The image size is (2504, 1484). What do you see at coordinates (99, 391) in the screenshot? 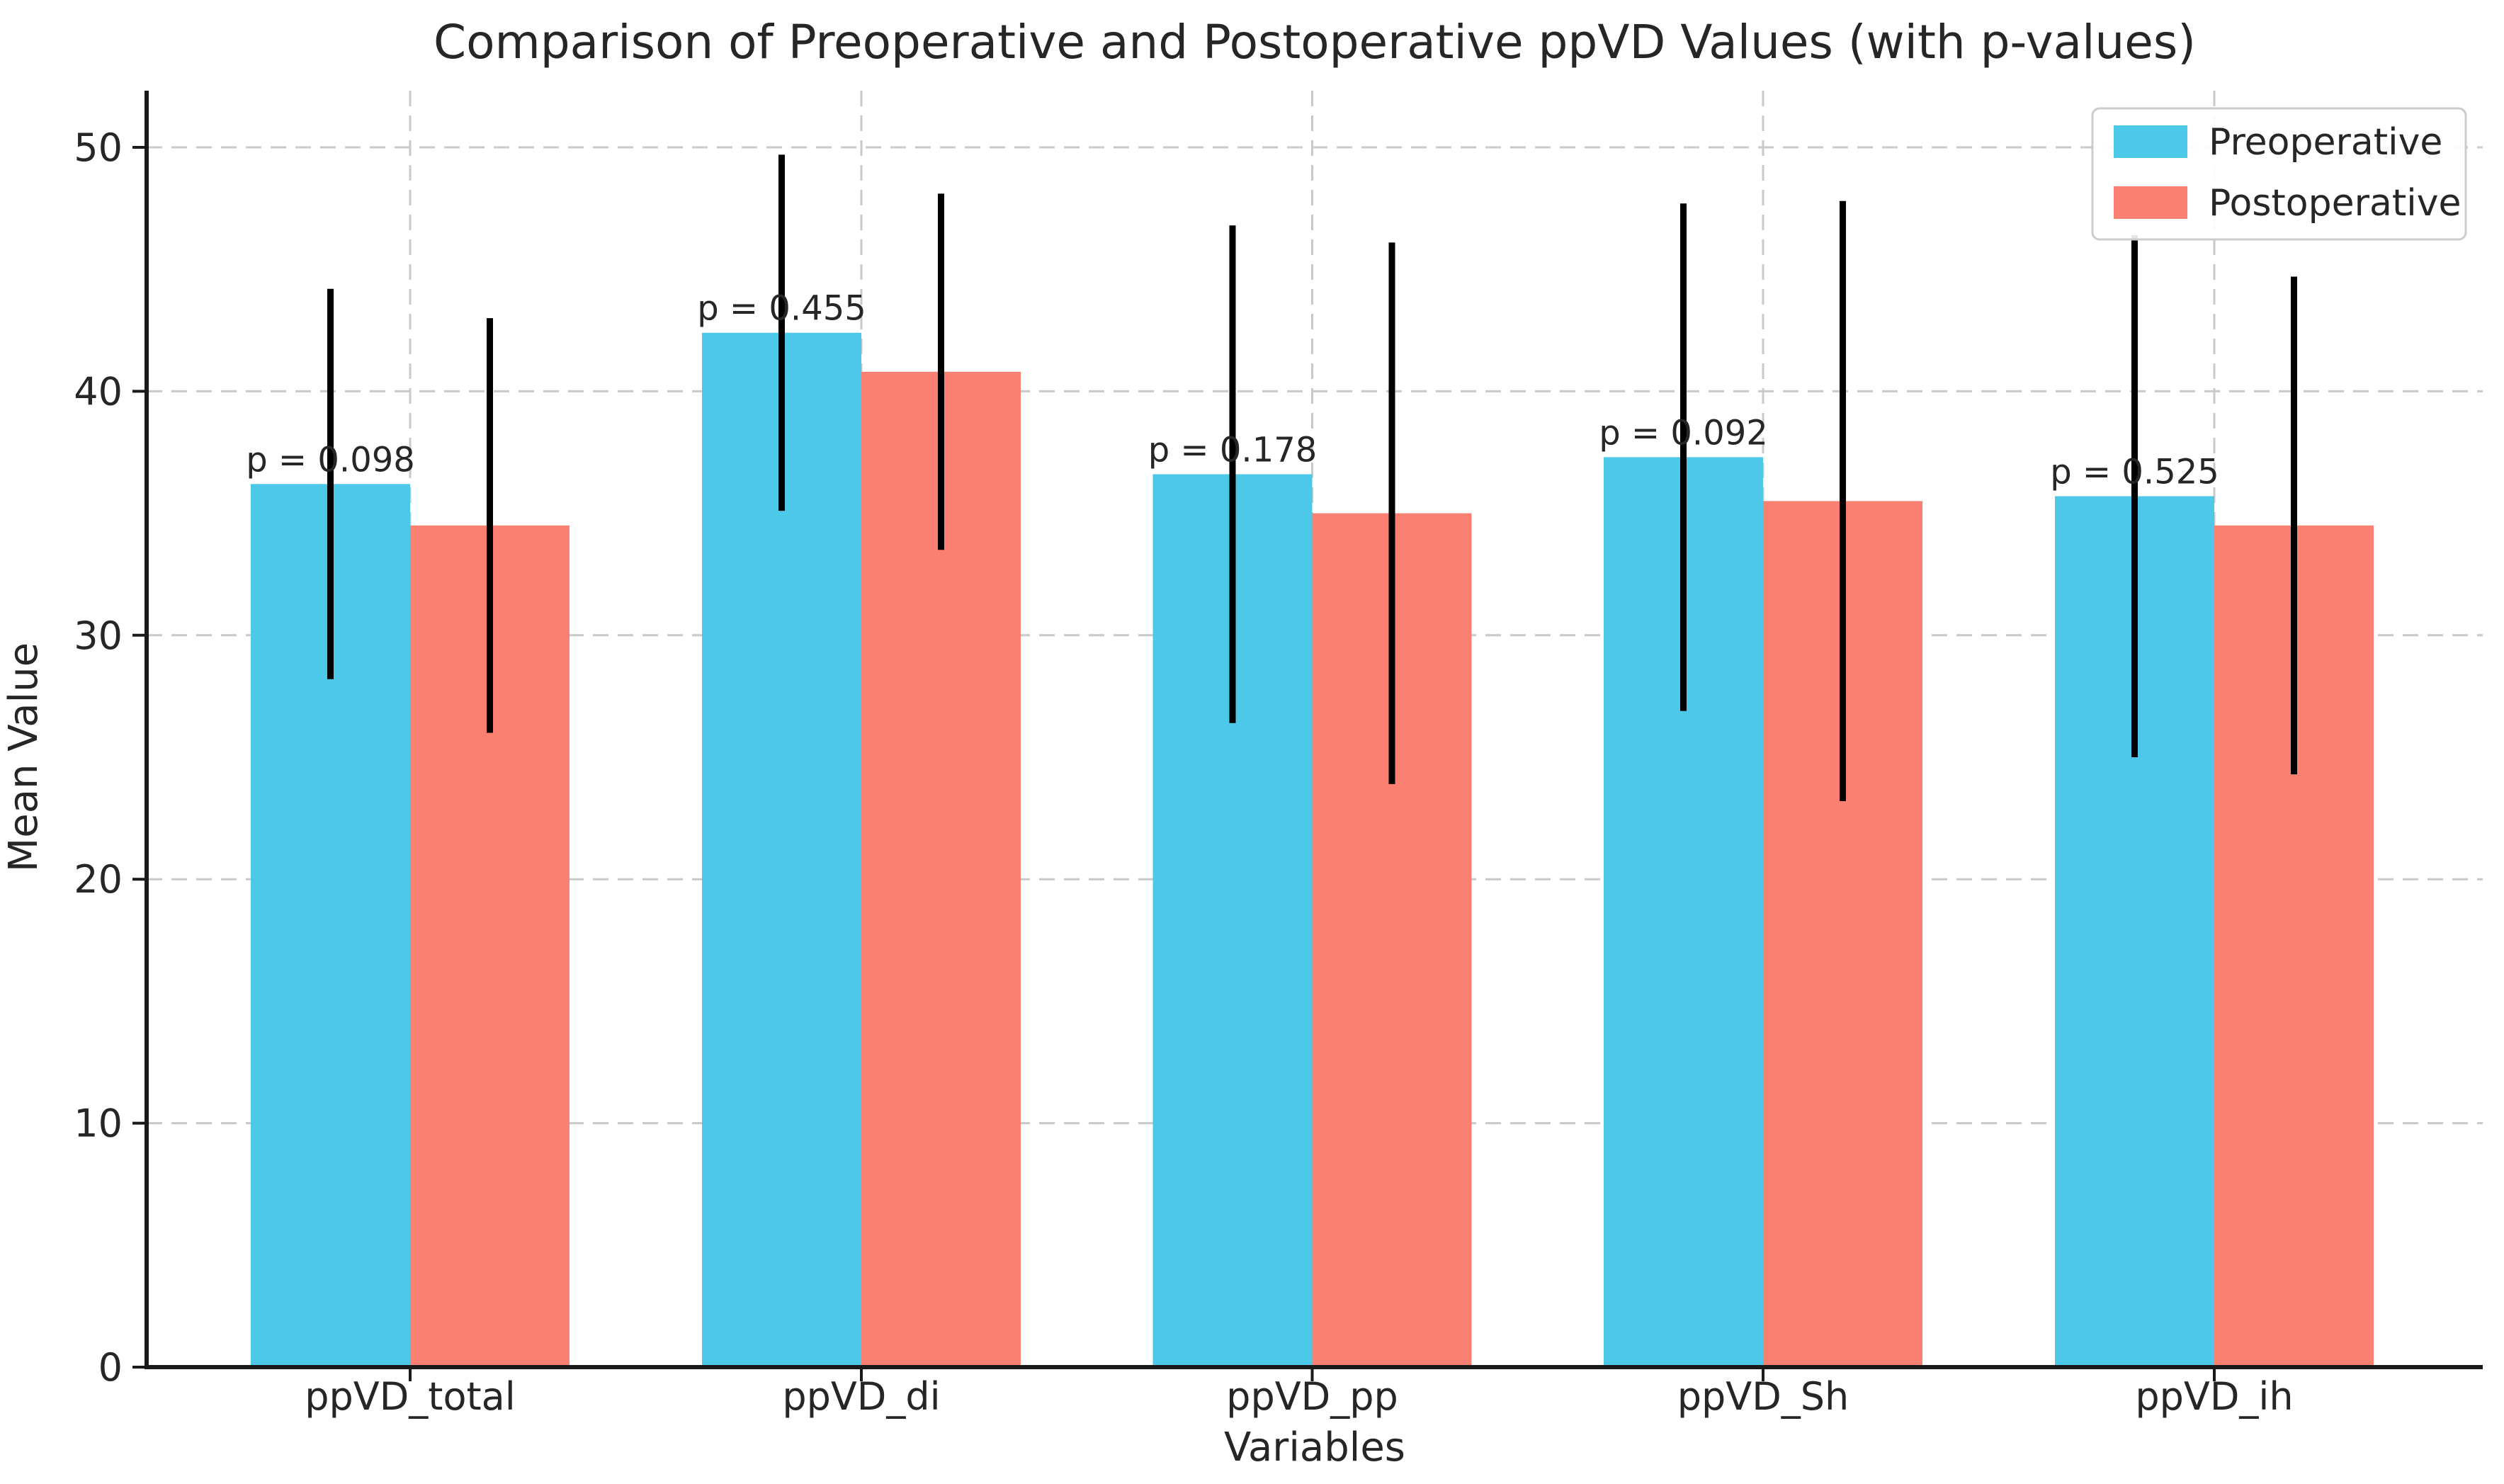
I see `y-tick-label: 40` at bounding box center [99, 391].